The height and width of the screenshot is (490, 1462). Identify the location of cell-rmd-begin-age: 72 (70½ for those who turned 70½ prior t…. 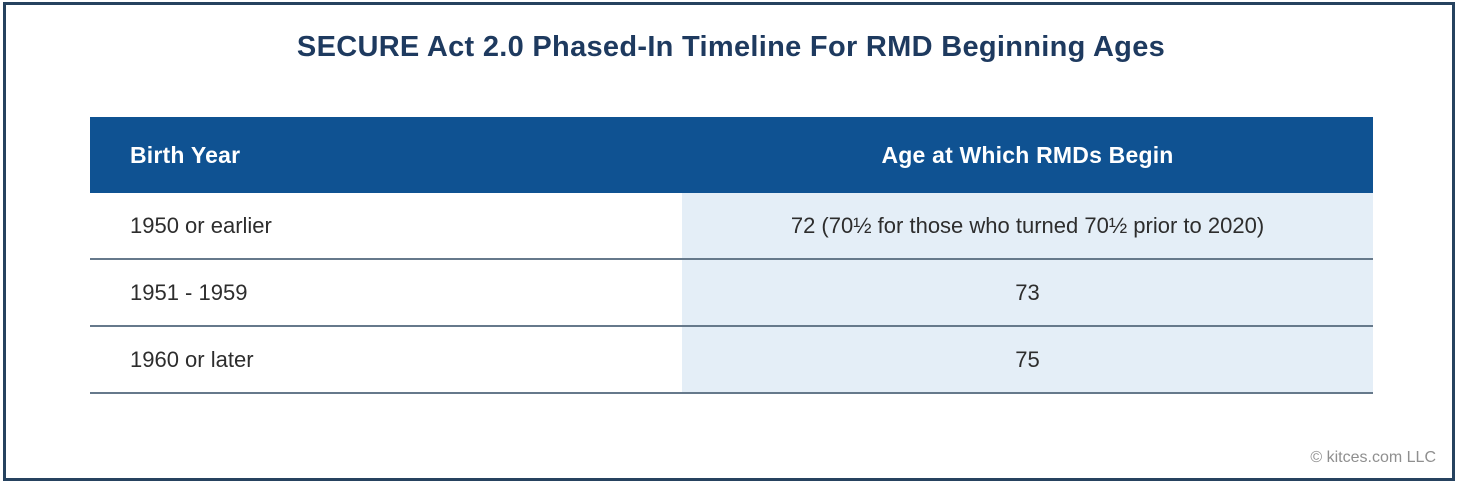
(1027, 225).